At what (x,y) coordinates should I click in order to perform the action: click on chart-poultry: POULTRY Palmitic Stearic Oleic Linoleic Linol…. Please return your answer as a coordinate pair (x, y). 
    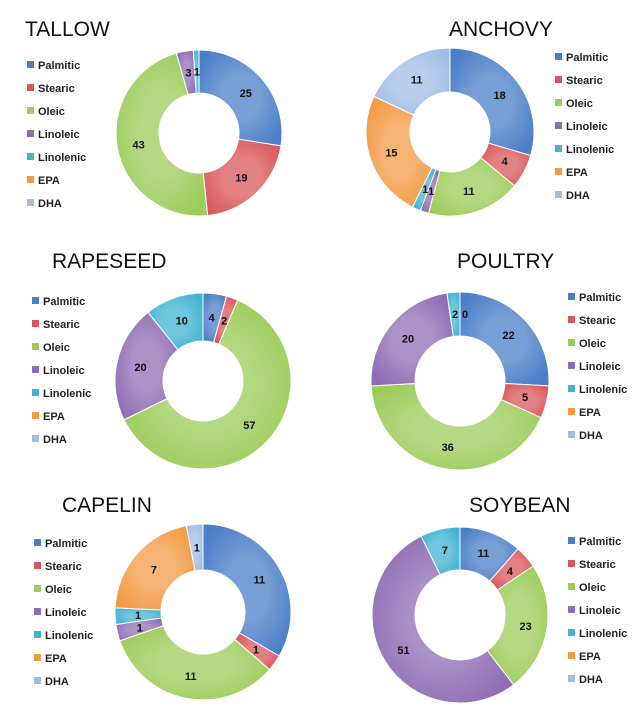
    Looking at the image, I should click on (498, 360).